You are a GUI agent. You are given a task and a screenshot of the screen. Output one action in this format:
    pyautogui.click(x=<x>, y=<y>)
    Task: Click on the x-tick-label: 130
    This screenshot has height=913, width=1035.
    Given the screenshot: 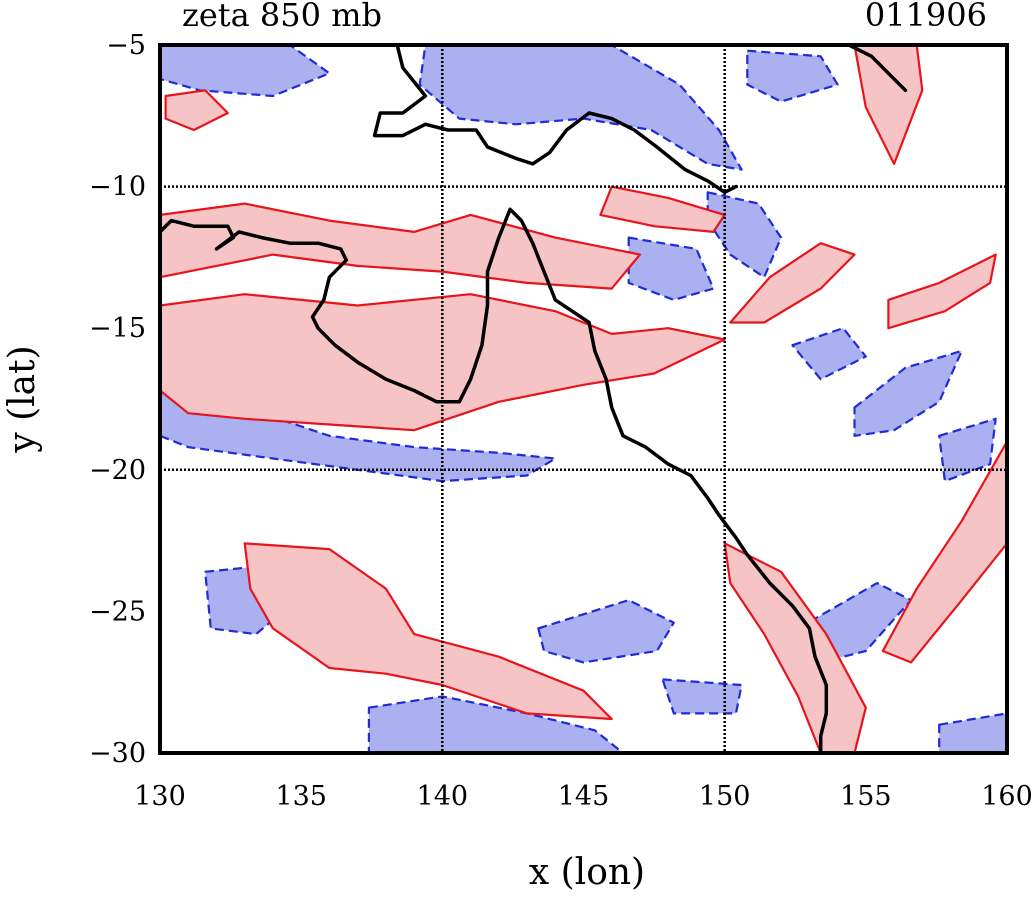 What is the action you would take?
    pyautogui.click(x=160, y=796)
    